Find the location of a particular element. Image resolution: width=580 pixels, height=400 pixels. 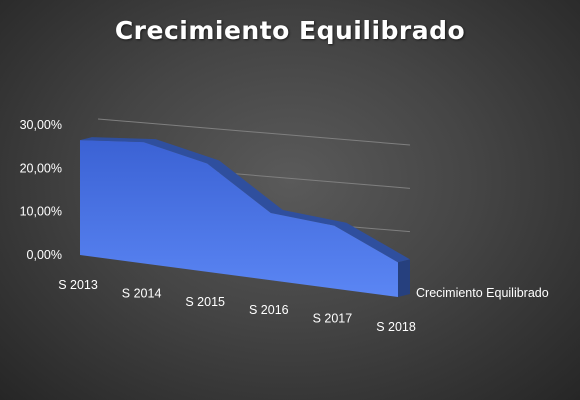

x-tick-label: S 2013 is located at coordinates (78, 285).